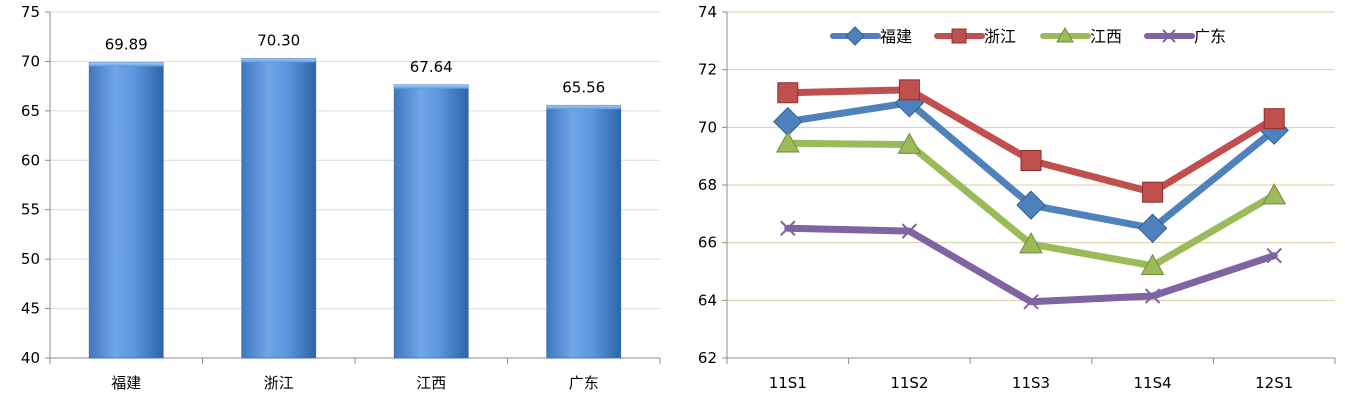 The height and width of the screenshot is (401, 1345). I want to click on data-label: 69.89, so click(126, 45).